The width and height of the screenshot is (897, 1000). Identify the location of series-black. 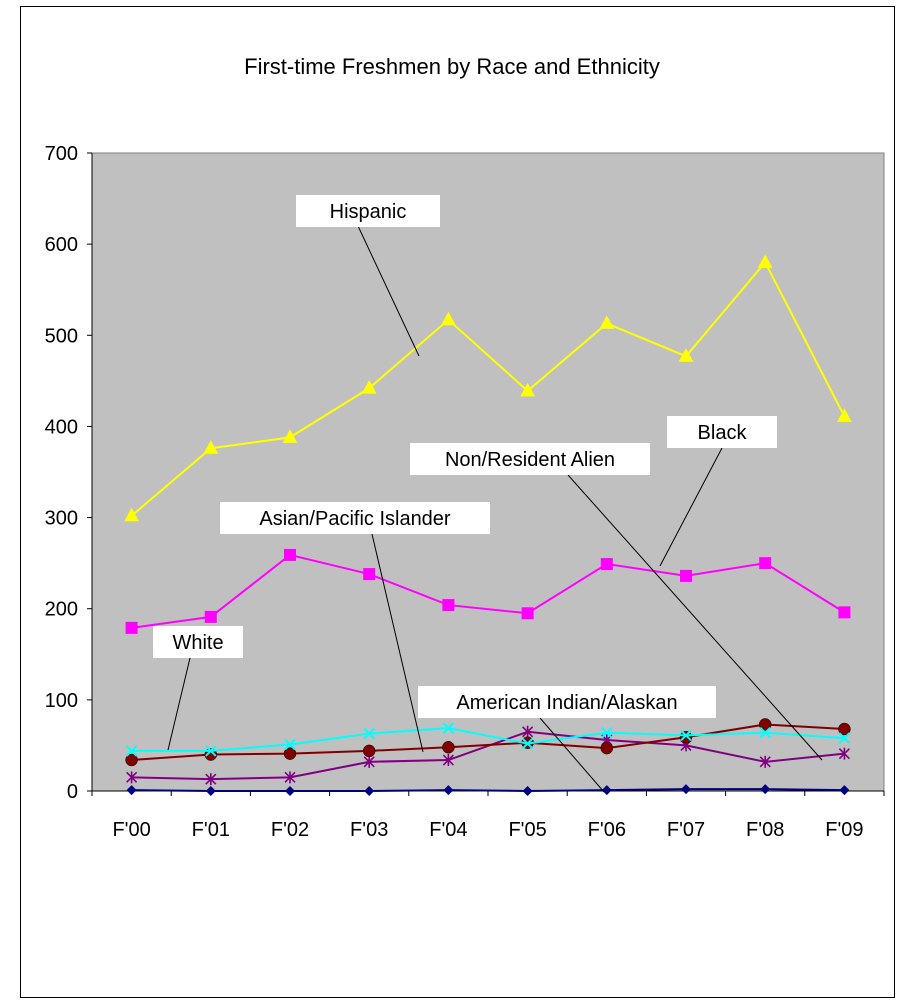
(488, 591).